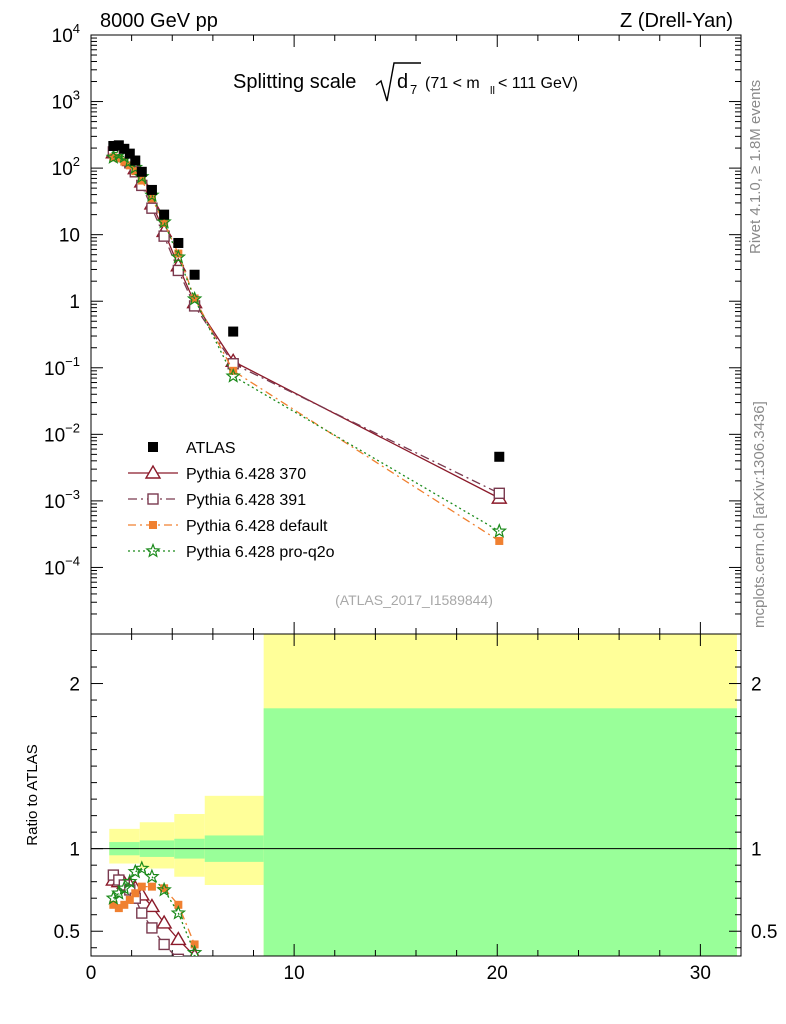 The height and width of the screenshot is (1024, 786). Describe the element at coordinates (62, 566) in the screenshot. I see `y-tick-label: 10⁻⁴` at that location.